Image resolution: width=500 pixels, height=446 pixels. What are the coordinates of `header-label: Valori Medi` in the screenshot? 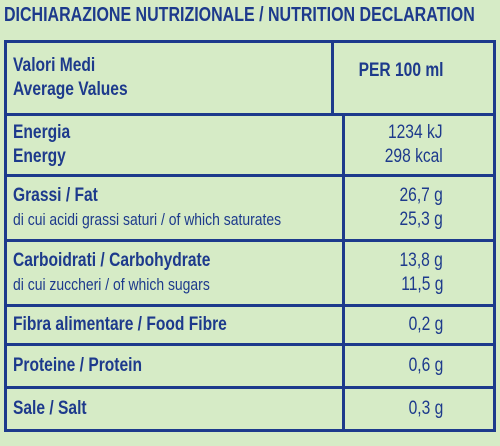 It's located at (54, 65).